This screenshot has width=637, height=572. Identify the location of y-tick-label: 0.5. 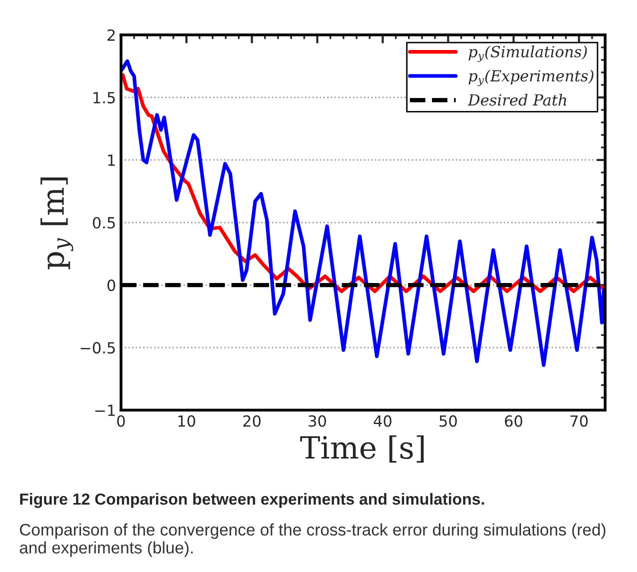
(103, 222).